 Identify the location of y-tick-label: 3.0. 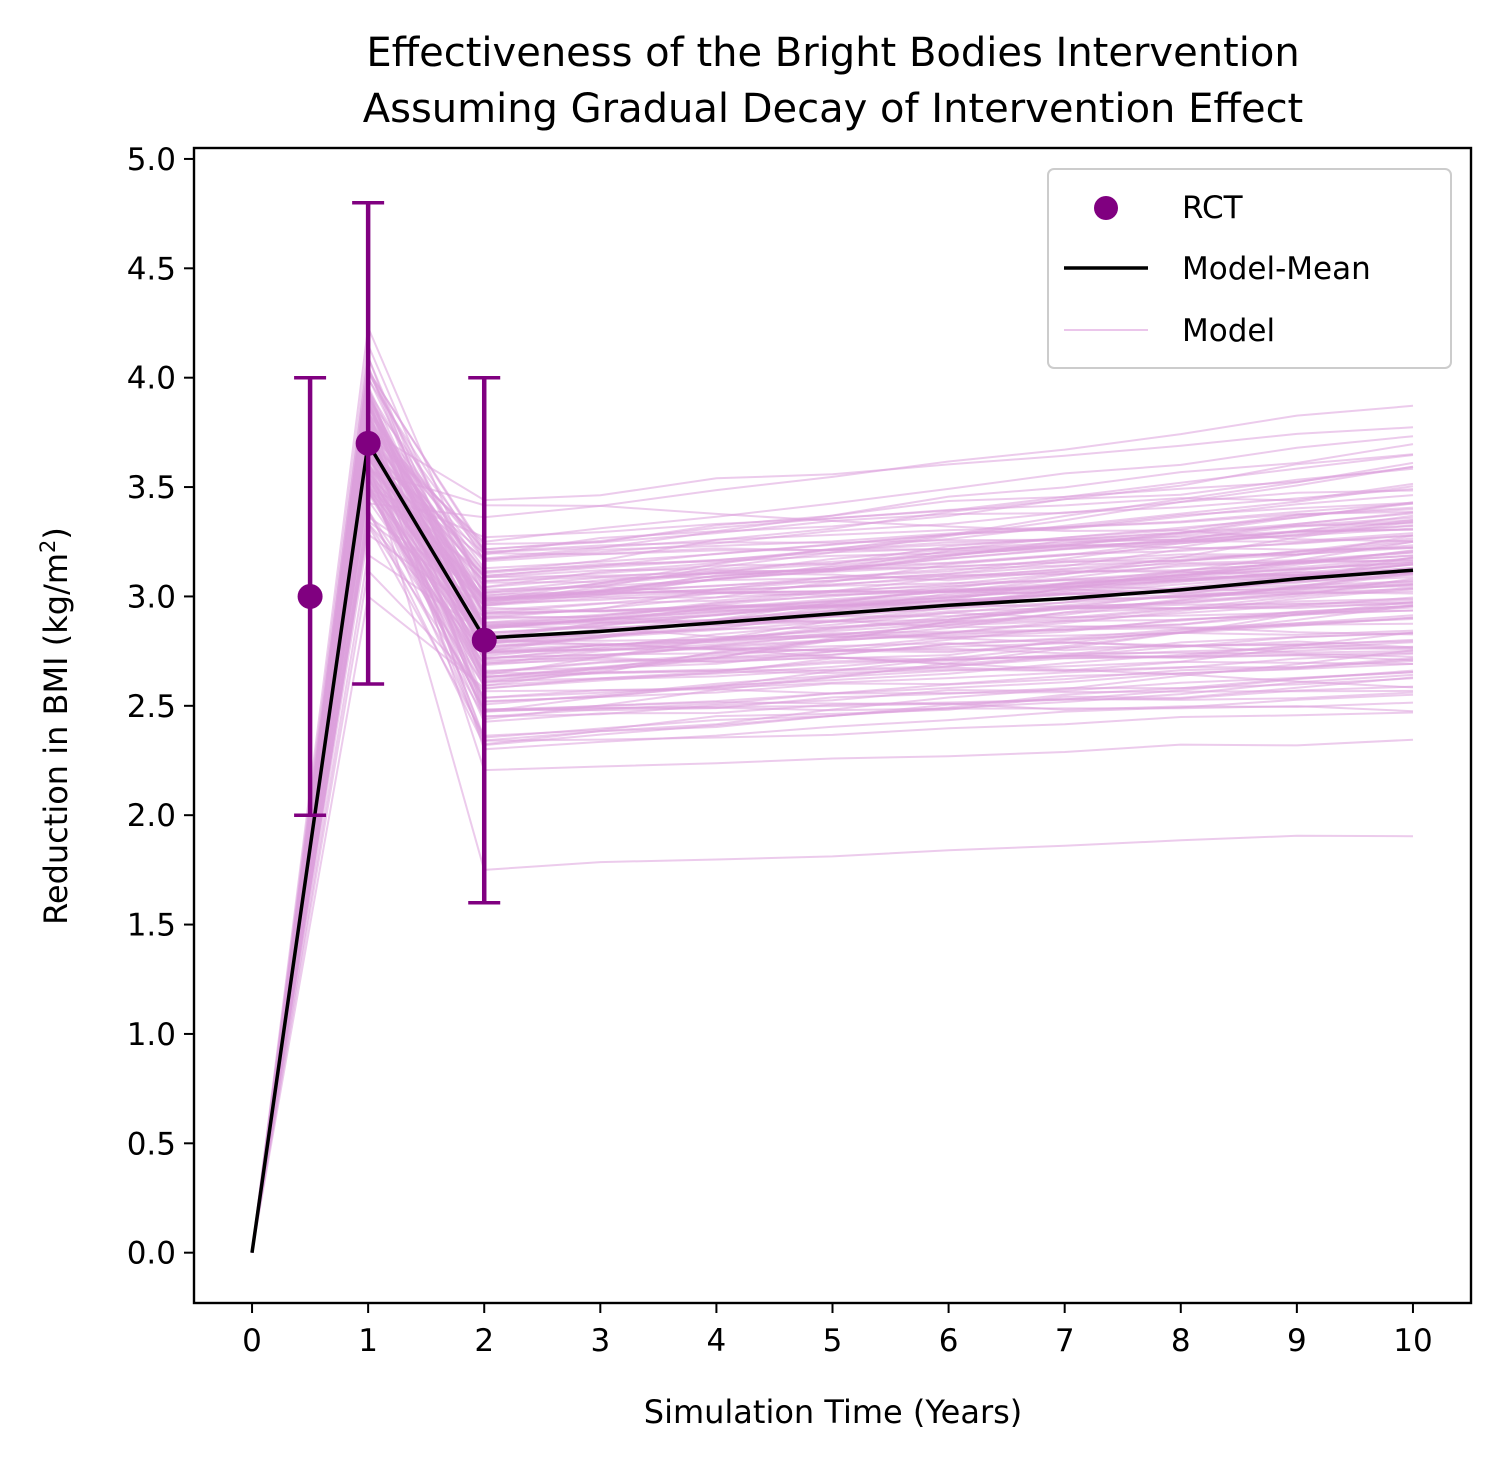
(151, 597).